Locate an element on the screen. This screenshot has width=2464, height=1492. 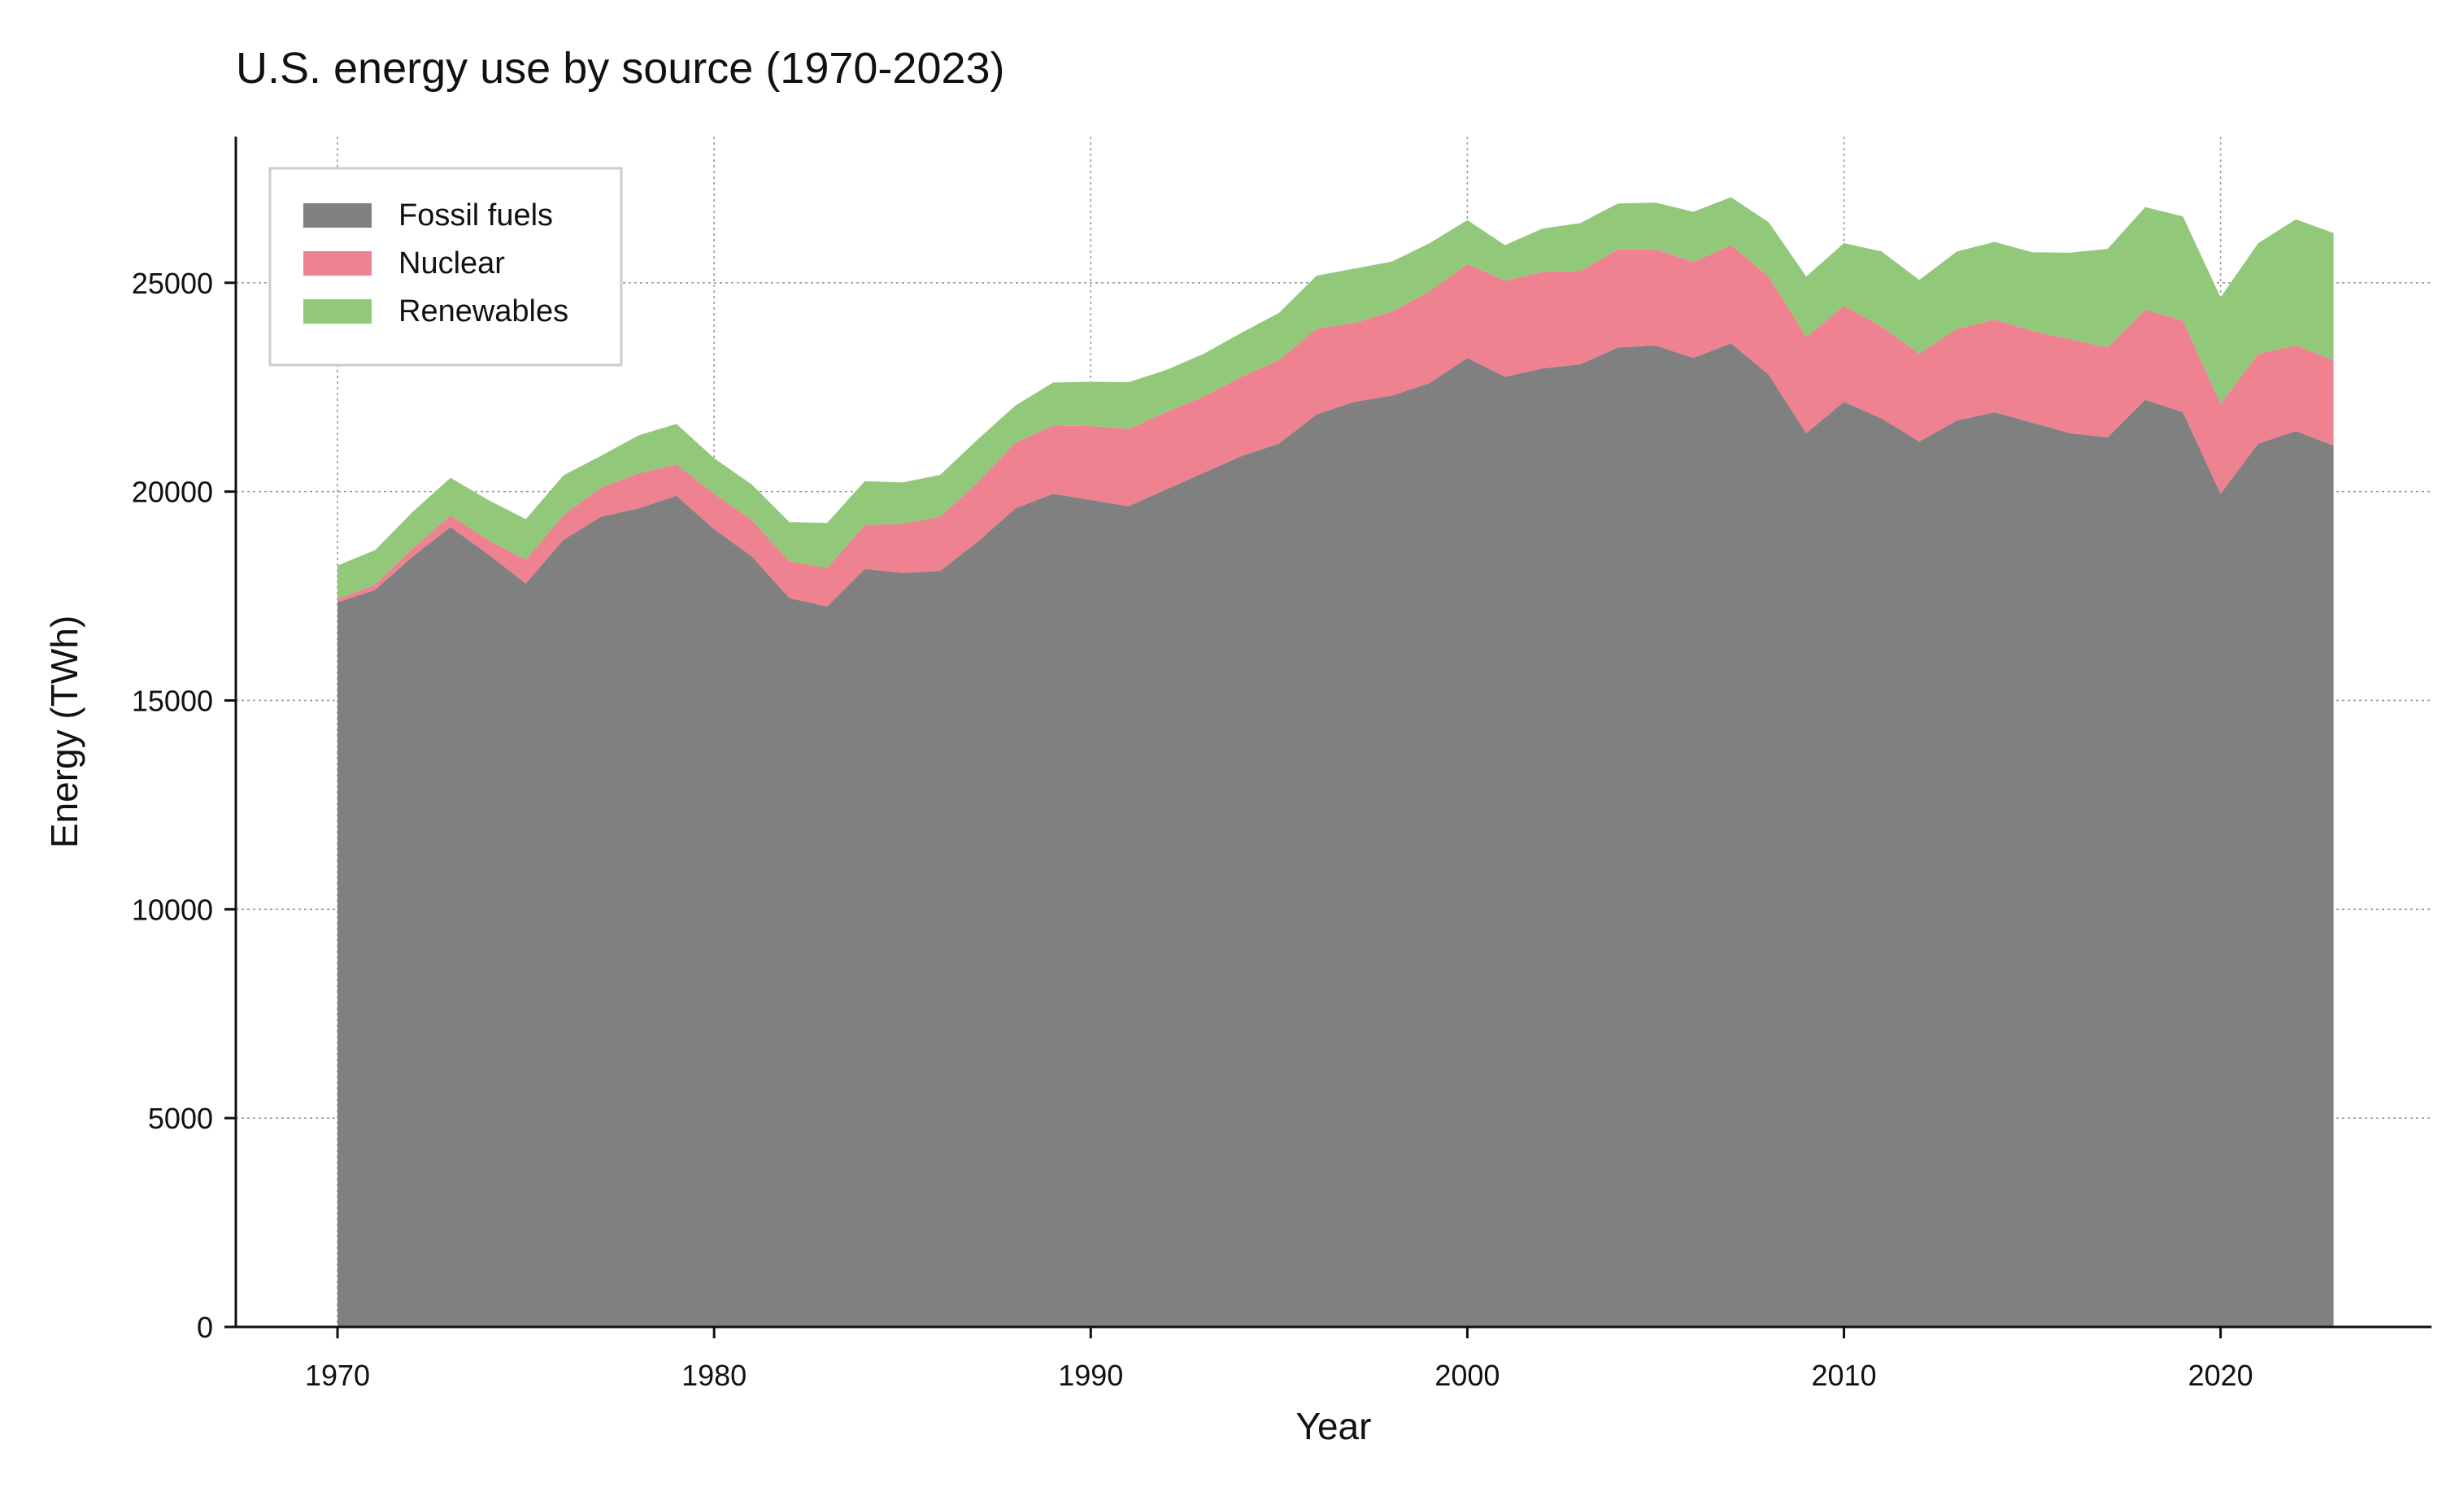
x-tick-label-1990: 1990 is located at coordinates (1090, 1375).